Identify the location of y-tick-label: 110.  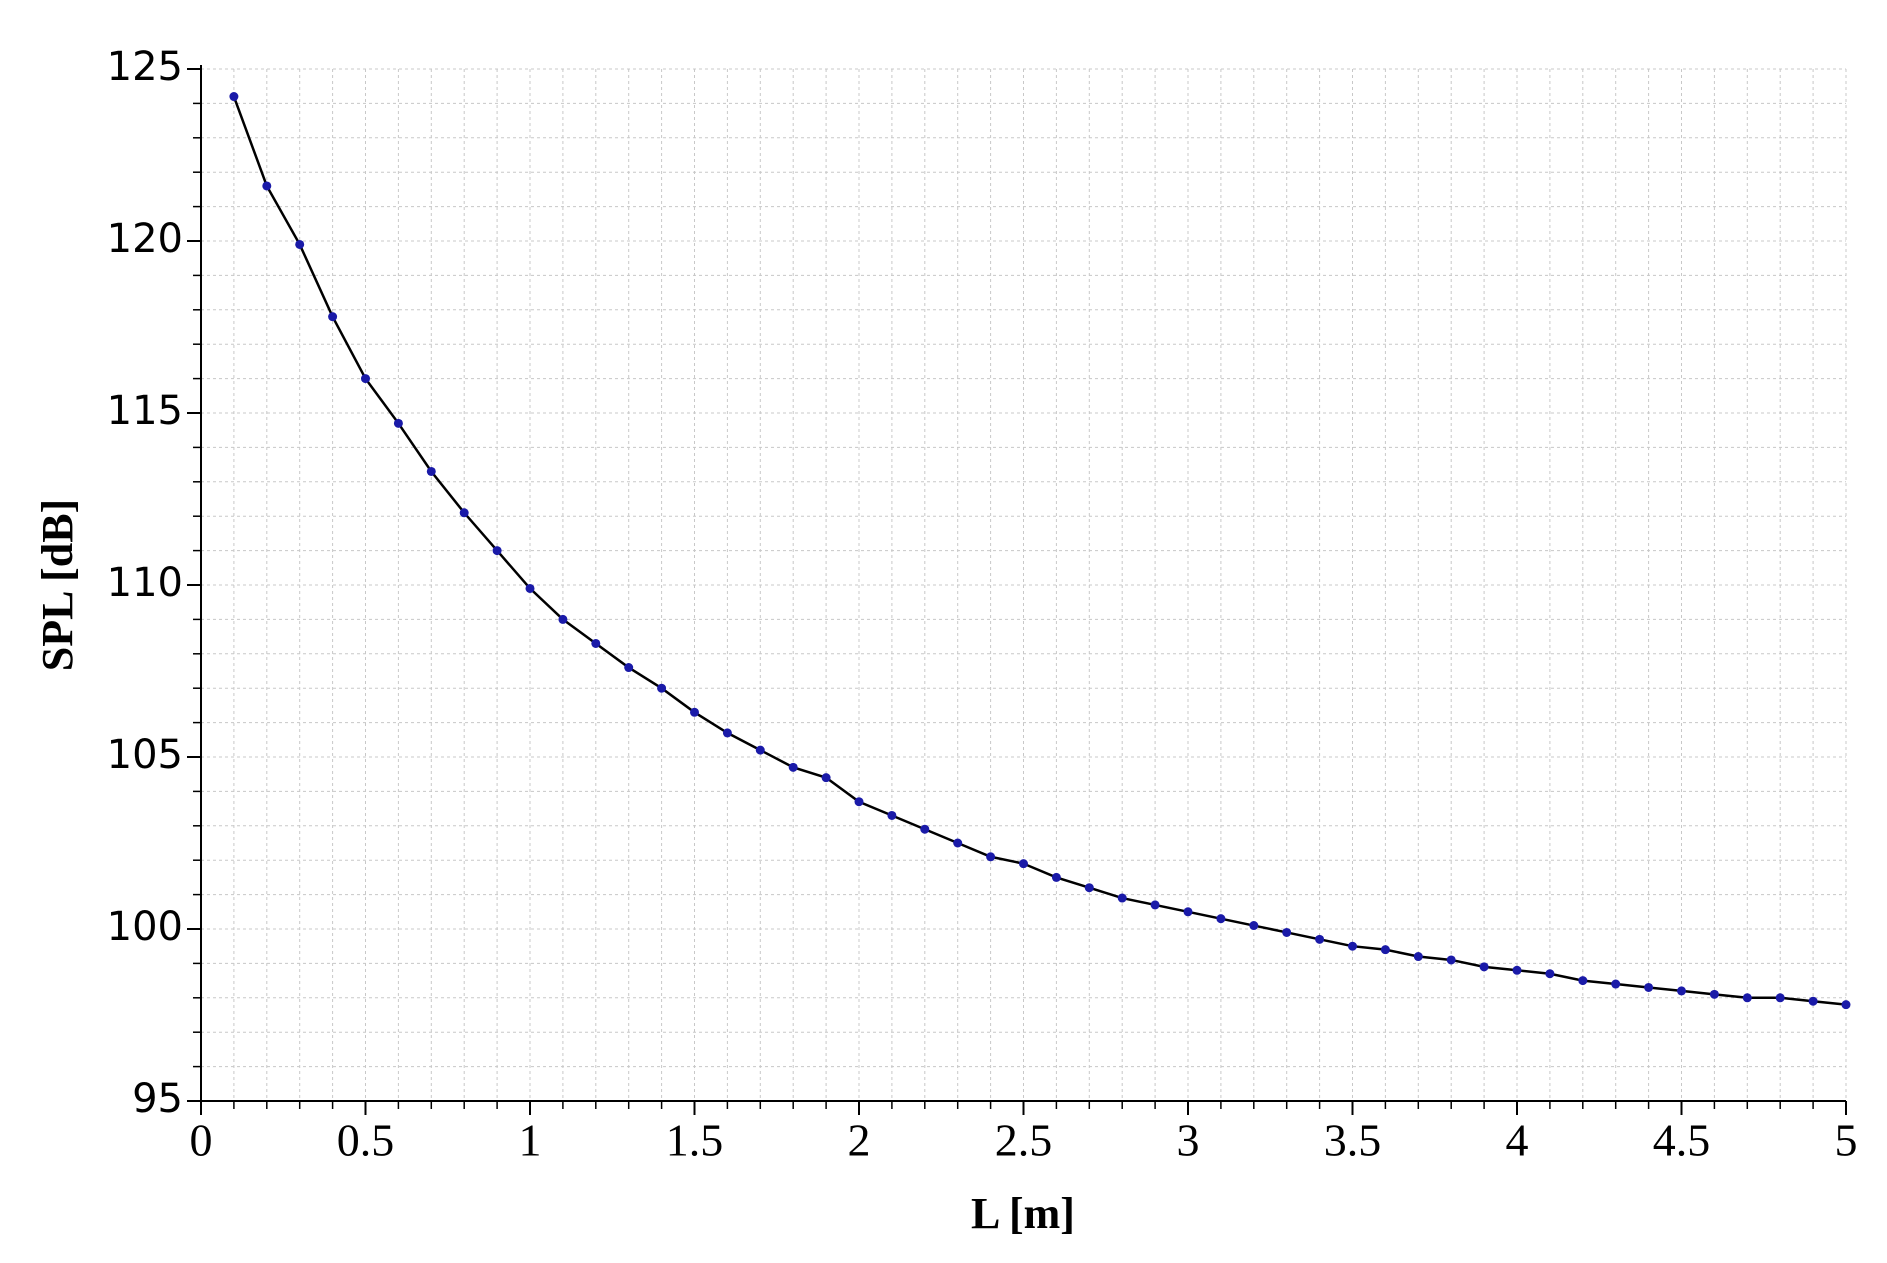
(145, 583).